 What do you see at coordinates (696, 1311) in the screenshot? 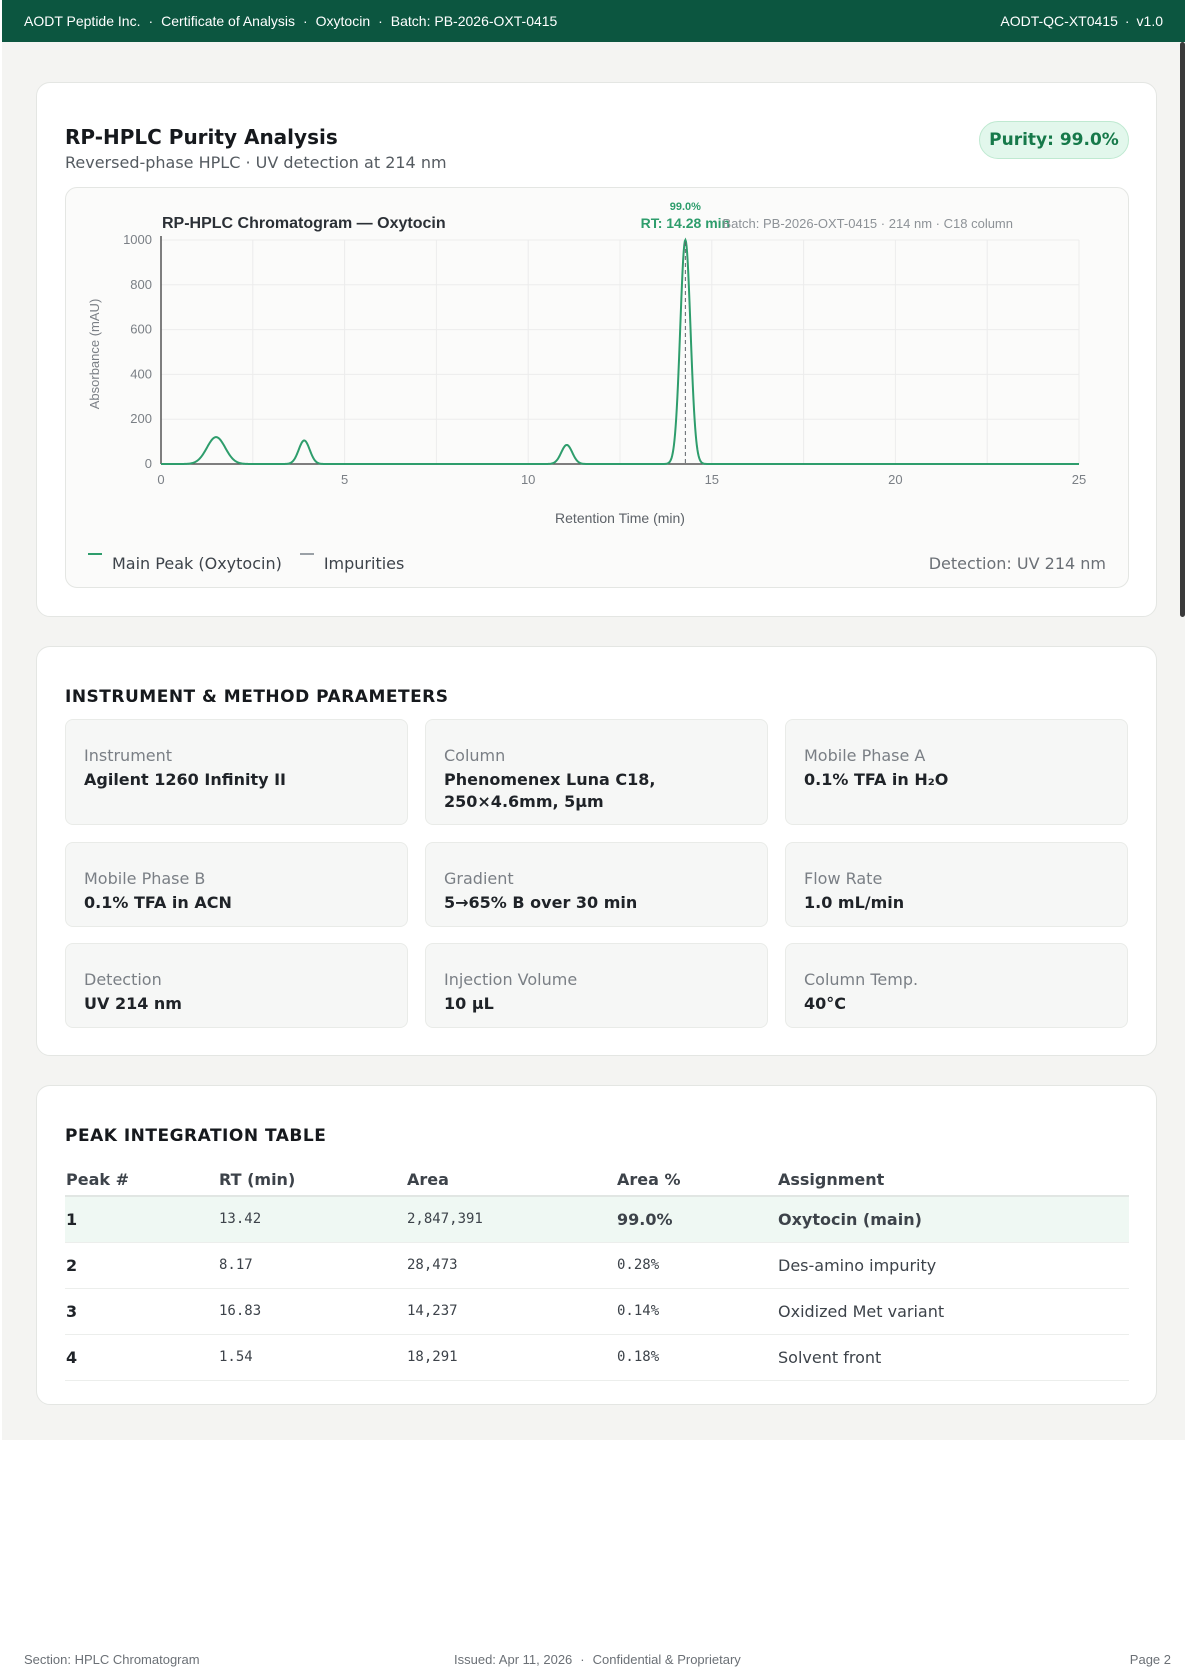
I see `cell-area-pct: 0.14%` at bounding box center [696, 1311].